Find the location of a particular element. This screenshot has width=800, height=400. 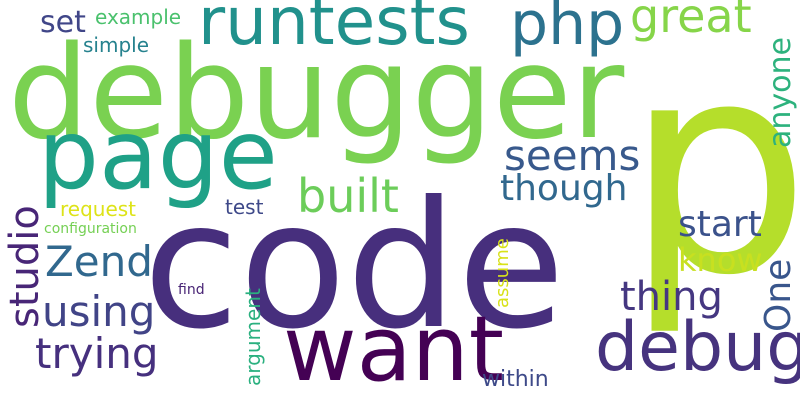

word-thing: thing is located at coordinates (671, 297).